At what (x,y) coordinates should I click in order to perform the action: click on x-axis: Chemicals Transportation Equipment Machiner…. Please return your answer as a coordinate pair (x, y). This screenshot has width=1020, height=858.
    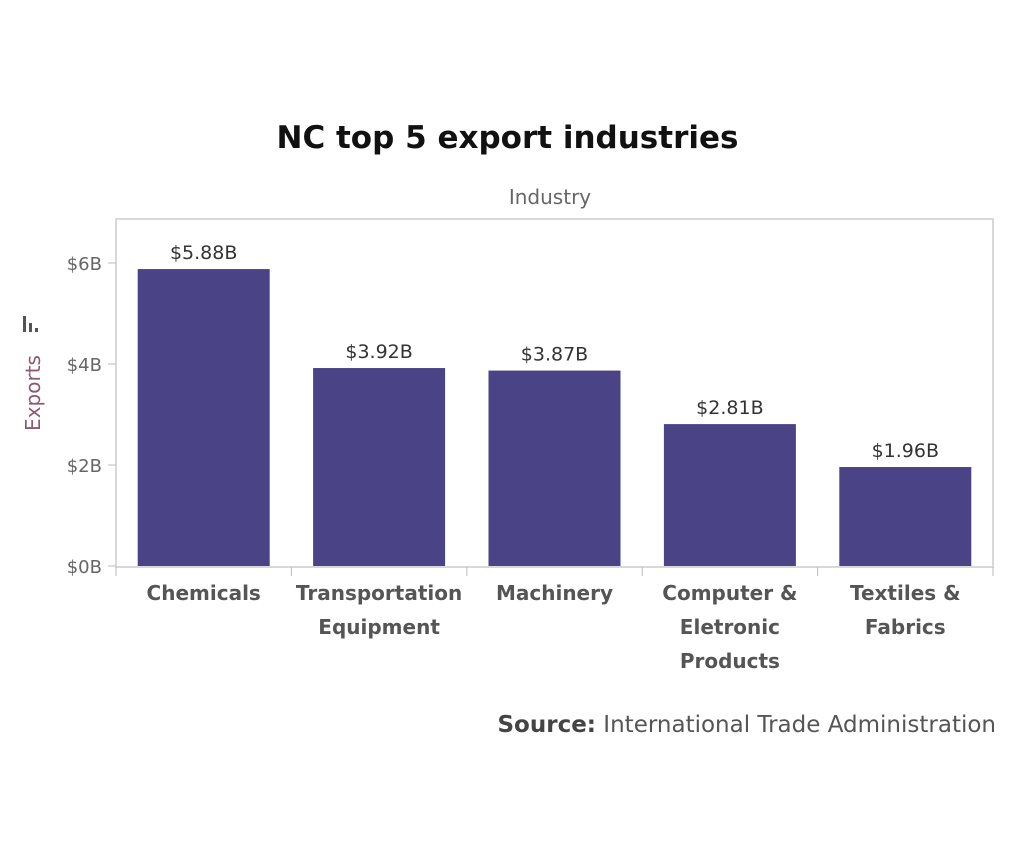
    Looking at the image, I should click on (554, 620).